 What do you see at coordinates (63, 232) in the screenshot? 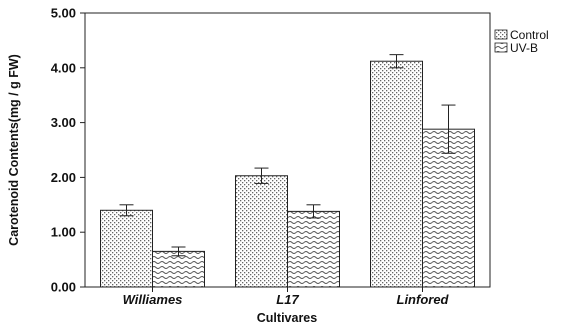
I see `y-tick-label: 1.00` at bounding box center [63, 232].